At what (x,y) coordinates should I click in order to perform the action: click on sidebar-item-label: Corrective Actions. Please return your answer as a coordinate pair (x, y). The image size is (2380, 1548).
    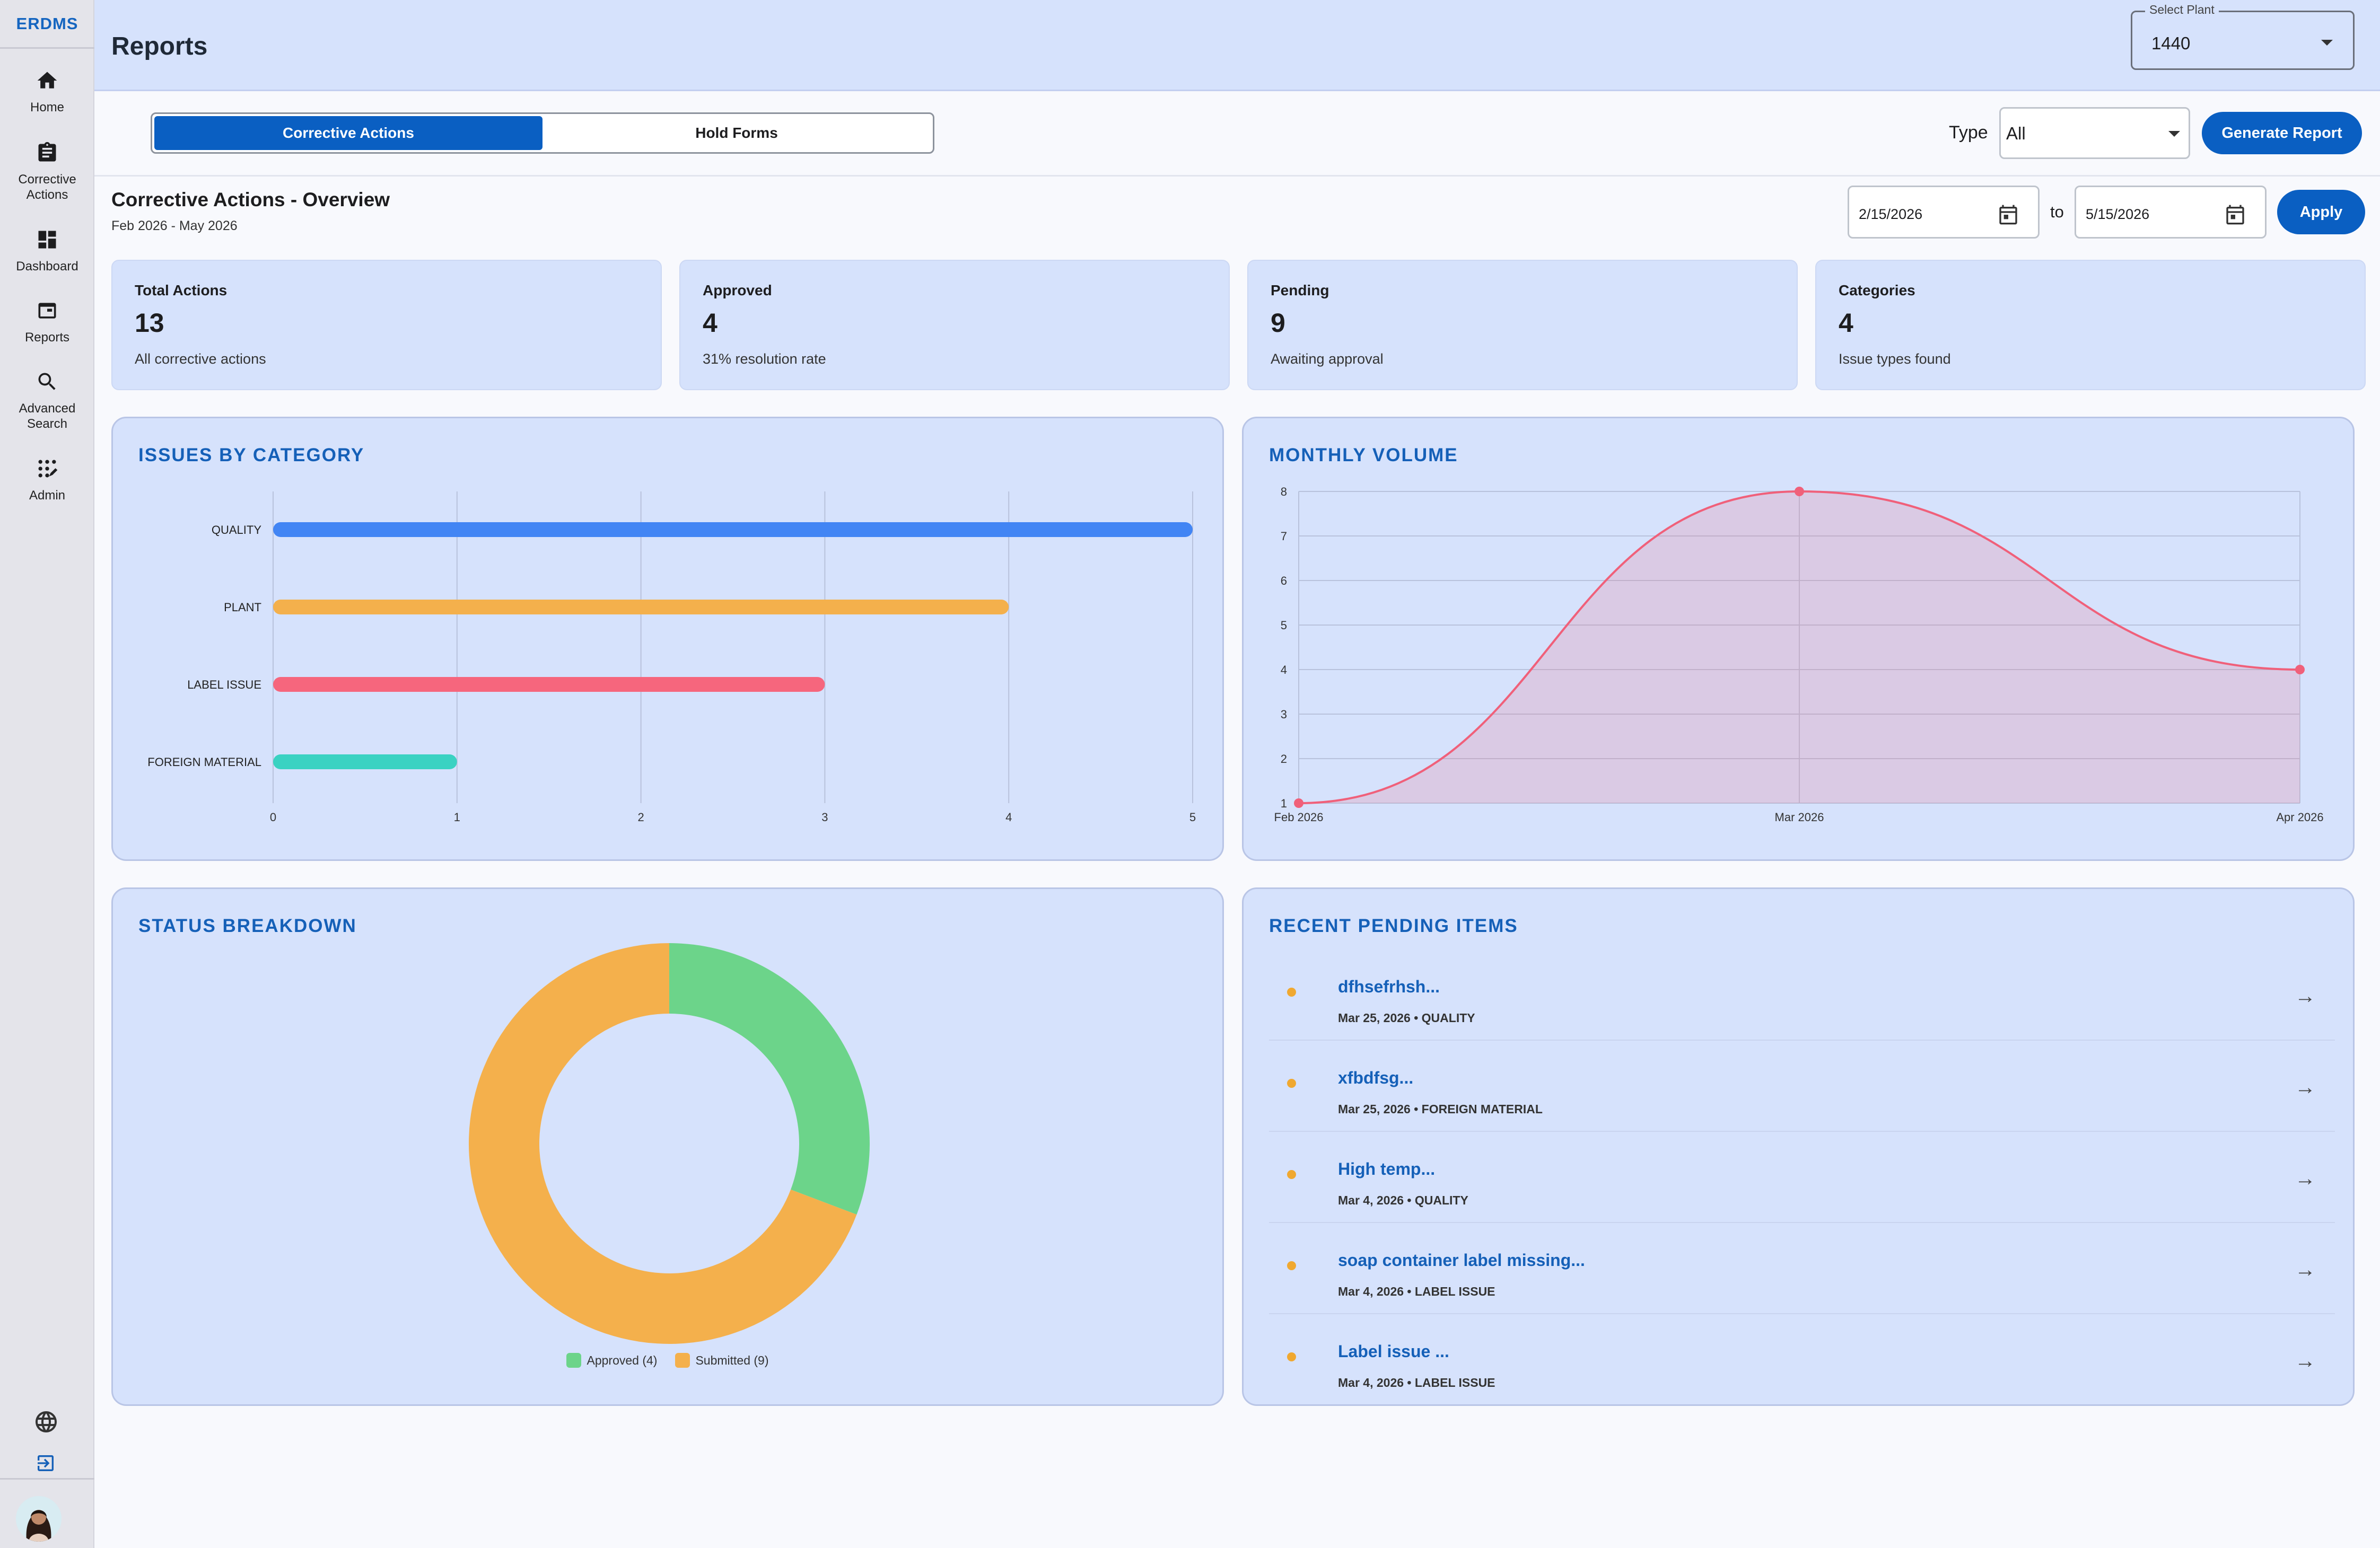
    Looking at the image, I should click on (47, 187).